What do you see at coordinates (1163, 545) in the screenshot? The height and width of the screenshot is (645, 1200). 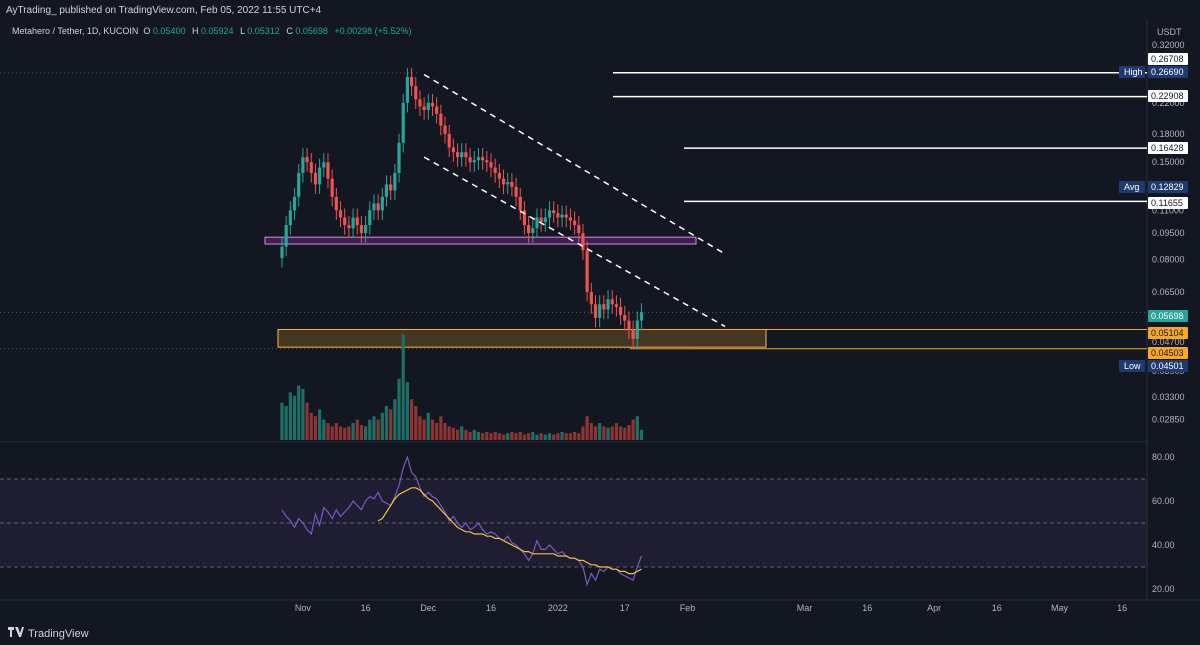 I see `rsi-tick-label: 40.00` at bounding box center [1163, 545].